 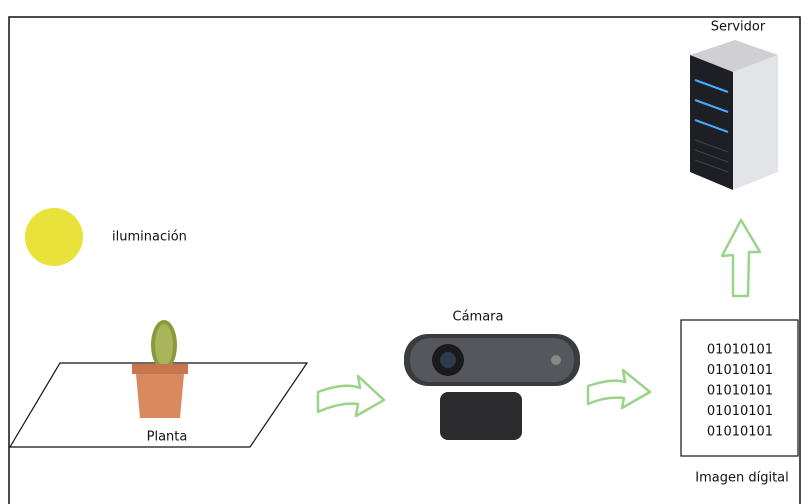 What do you see at coordinates (478, 317) in the screenshot?
I see `camera-label: Cámara` at bounding box center [478, 317].